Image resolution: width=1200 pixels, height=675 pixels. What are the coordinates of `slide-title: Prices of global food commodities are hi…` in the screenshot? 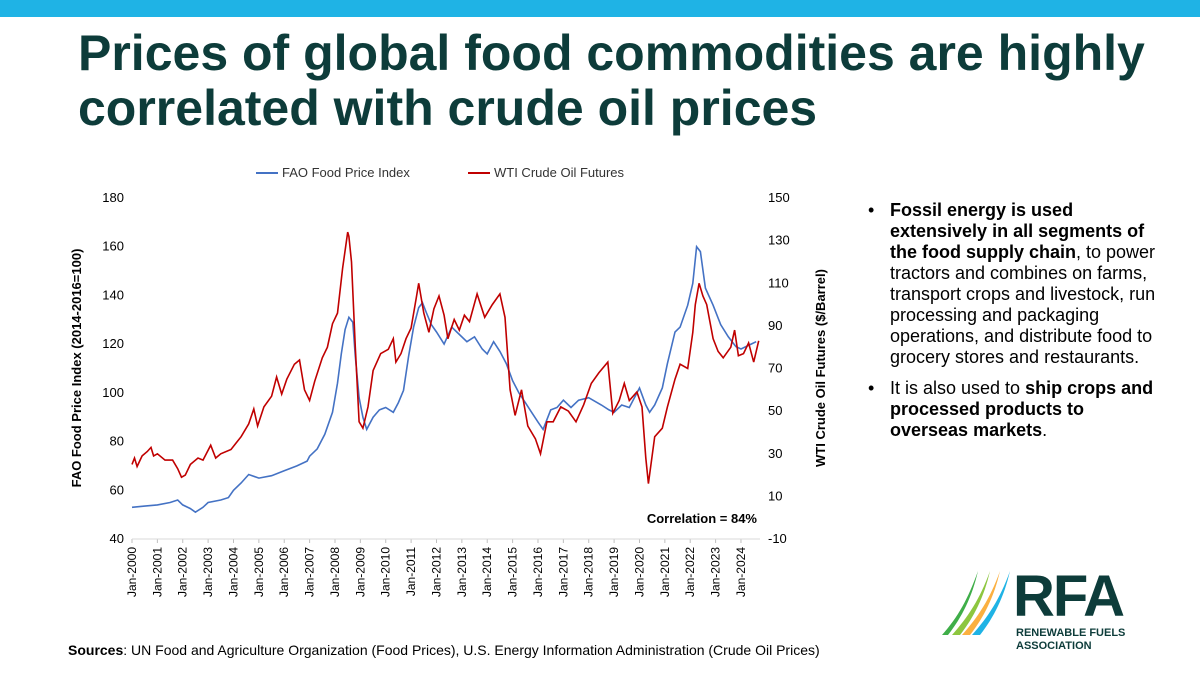 It's located at (611, 80).